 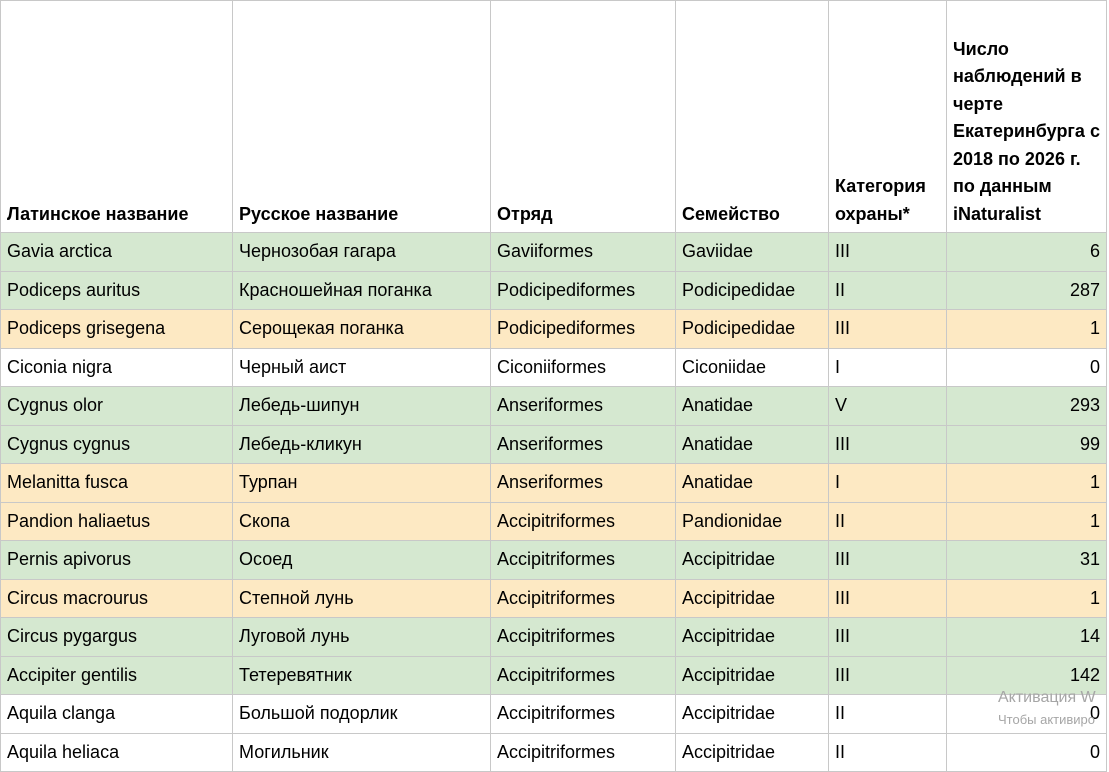 What do you see at coordinates (361, 252) in the screenshot?
I see `table-cell: Чернозобая гагара` at bounding box center [361, 252].